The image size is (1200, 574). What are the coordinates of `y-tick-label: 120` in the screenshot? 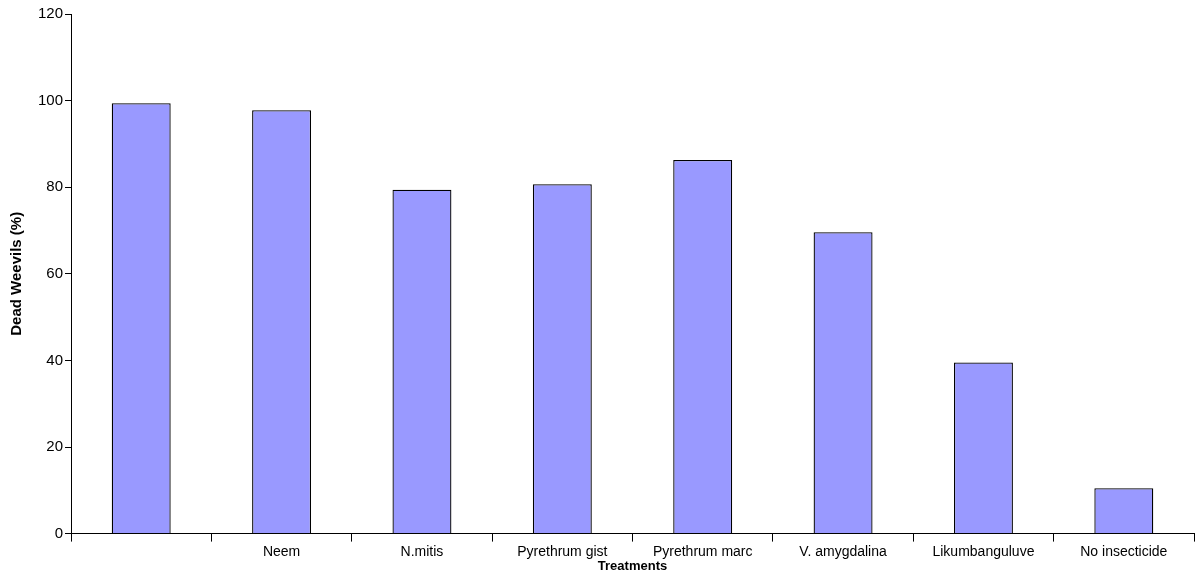 It's located at (51, 13).